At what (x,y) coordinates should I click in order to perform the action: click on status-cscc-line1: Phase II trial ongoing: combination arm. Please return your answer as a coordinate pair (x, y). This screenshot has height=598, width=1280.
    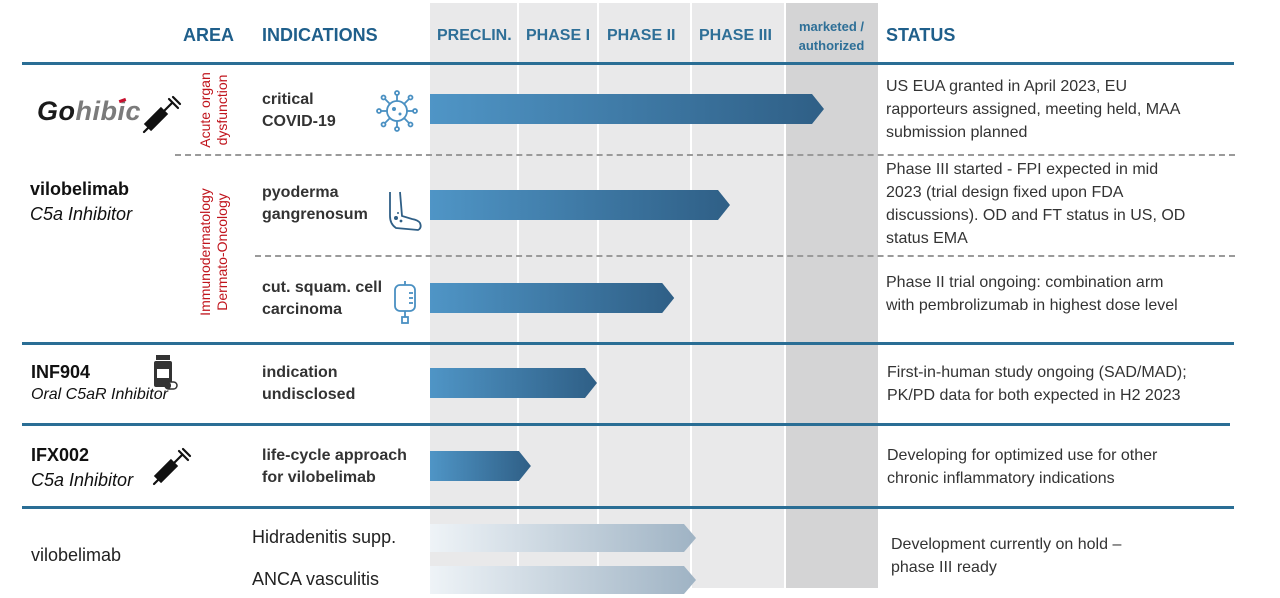
    Looking at the image, I should click on (1025, 282).